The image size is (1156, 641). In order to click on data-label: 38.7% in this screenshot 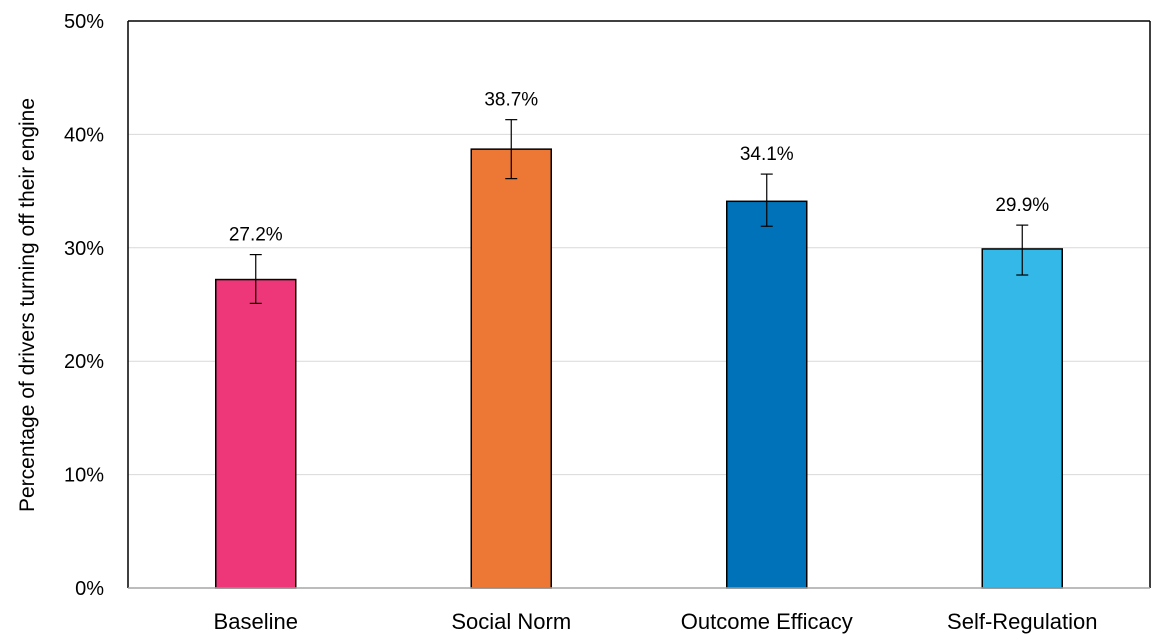, I will do `click(511, 100)`.